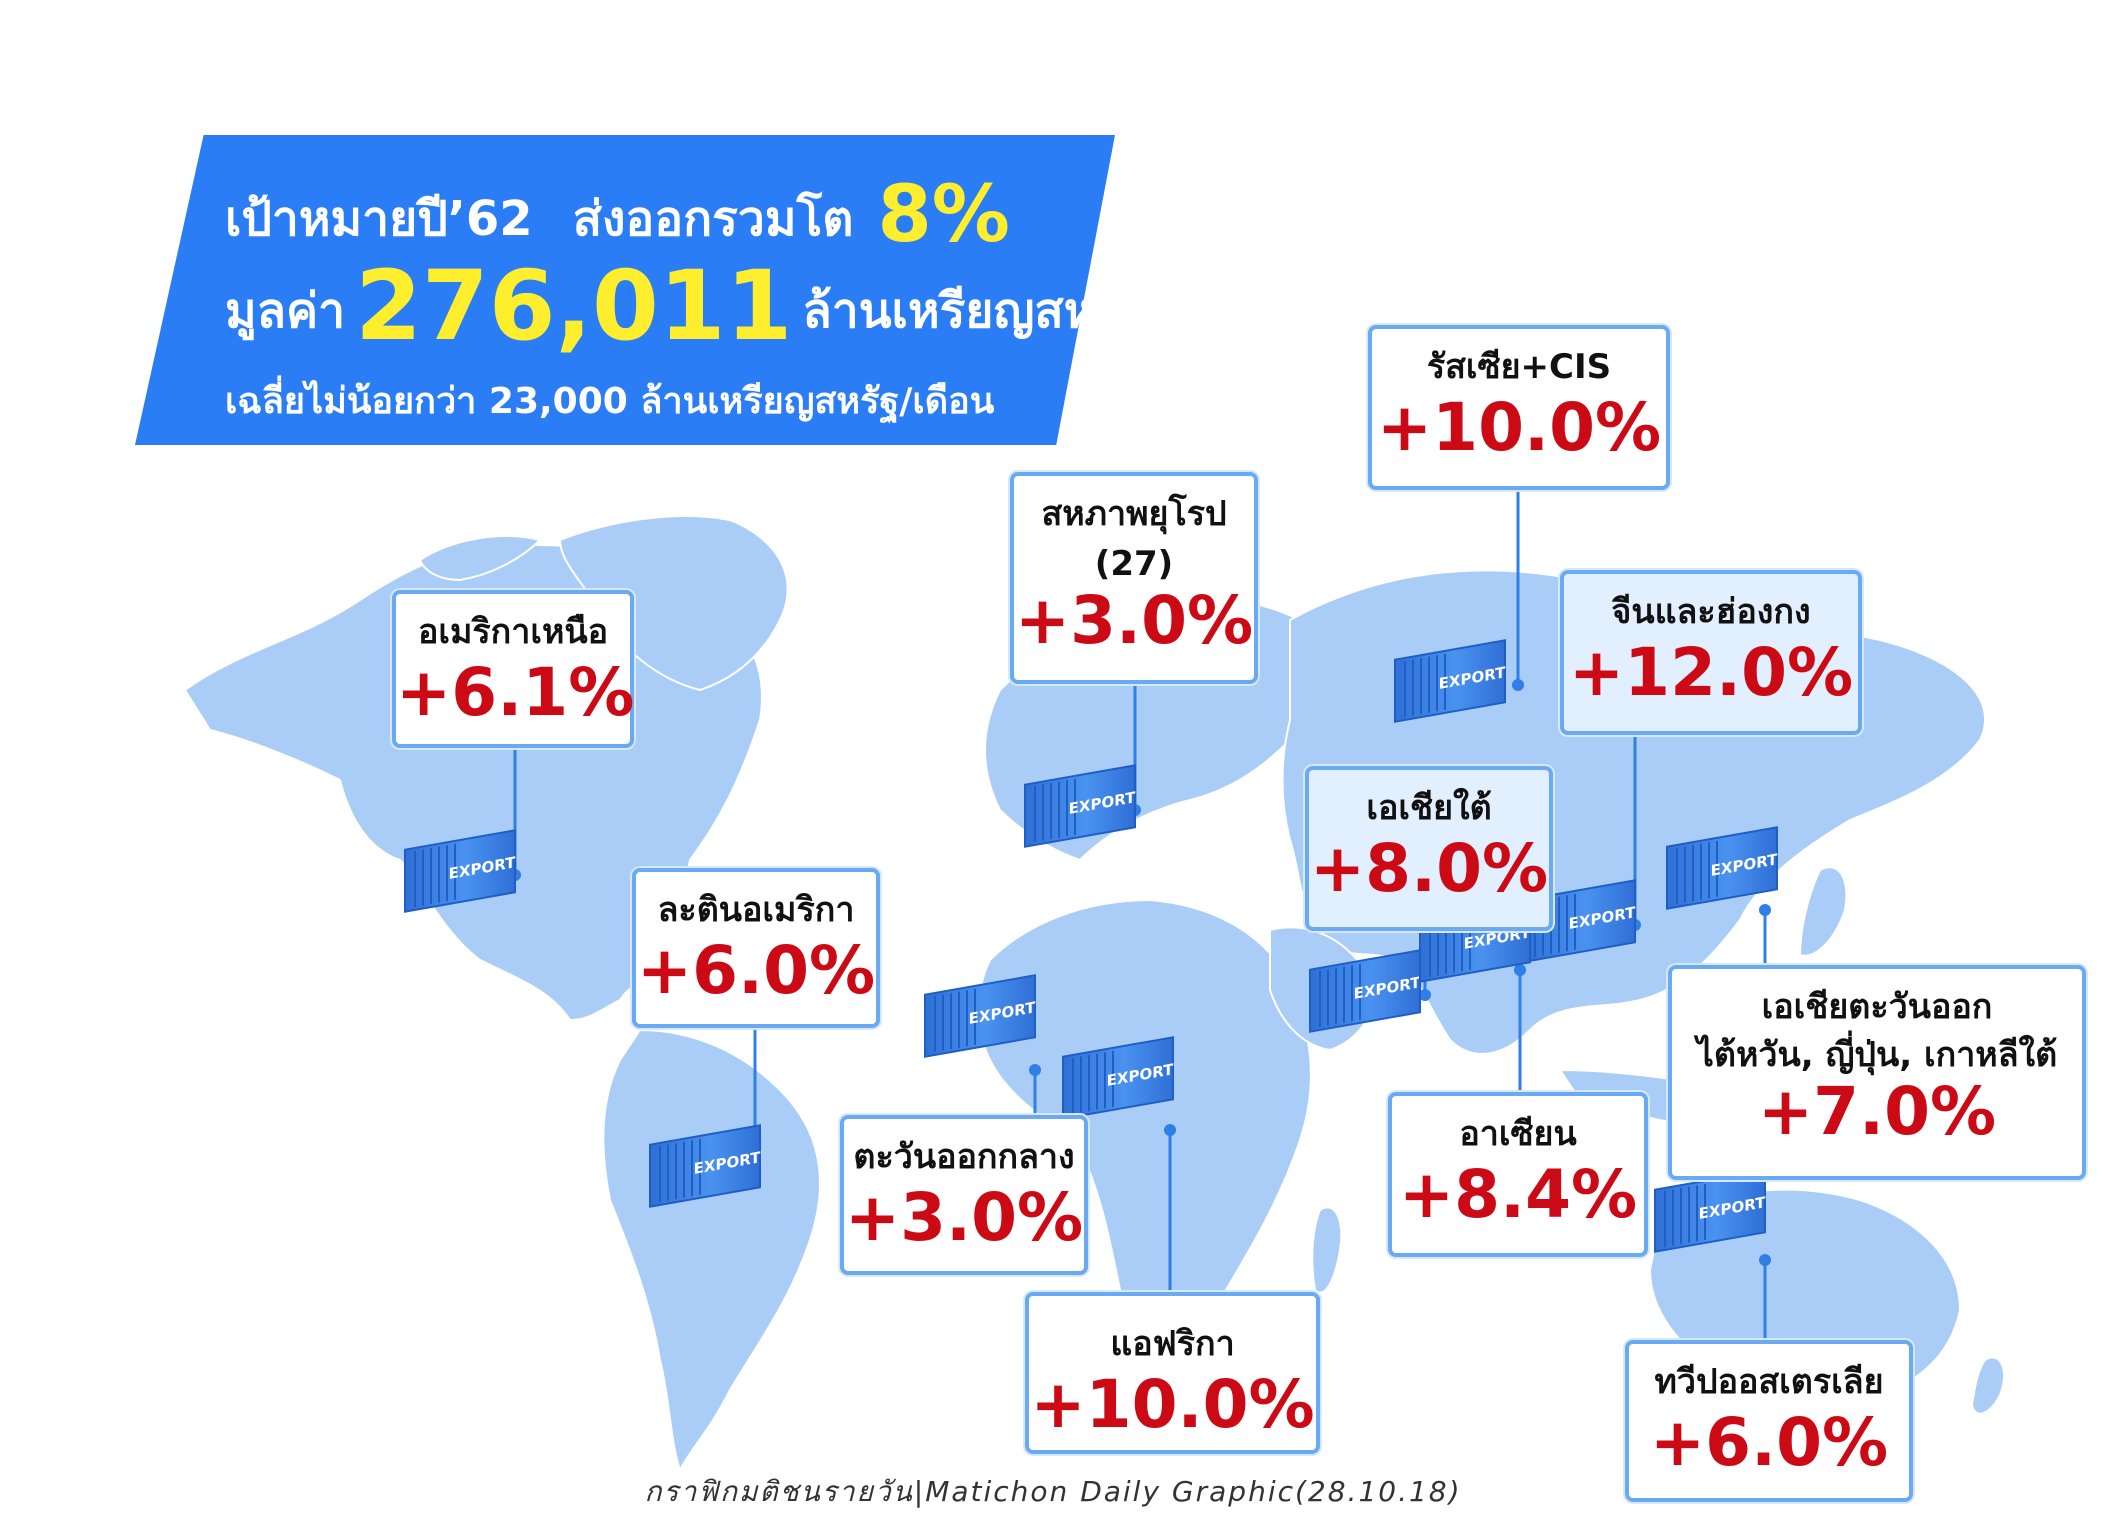 Image resolution: width=2106 pixels, height=1530 pixels. I want to click on dot-south-asia, so click(1425, 995).